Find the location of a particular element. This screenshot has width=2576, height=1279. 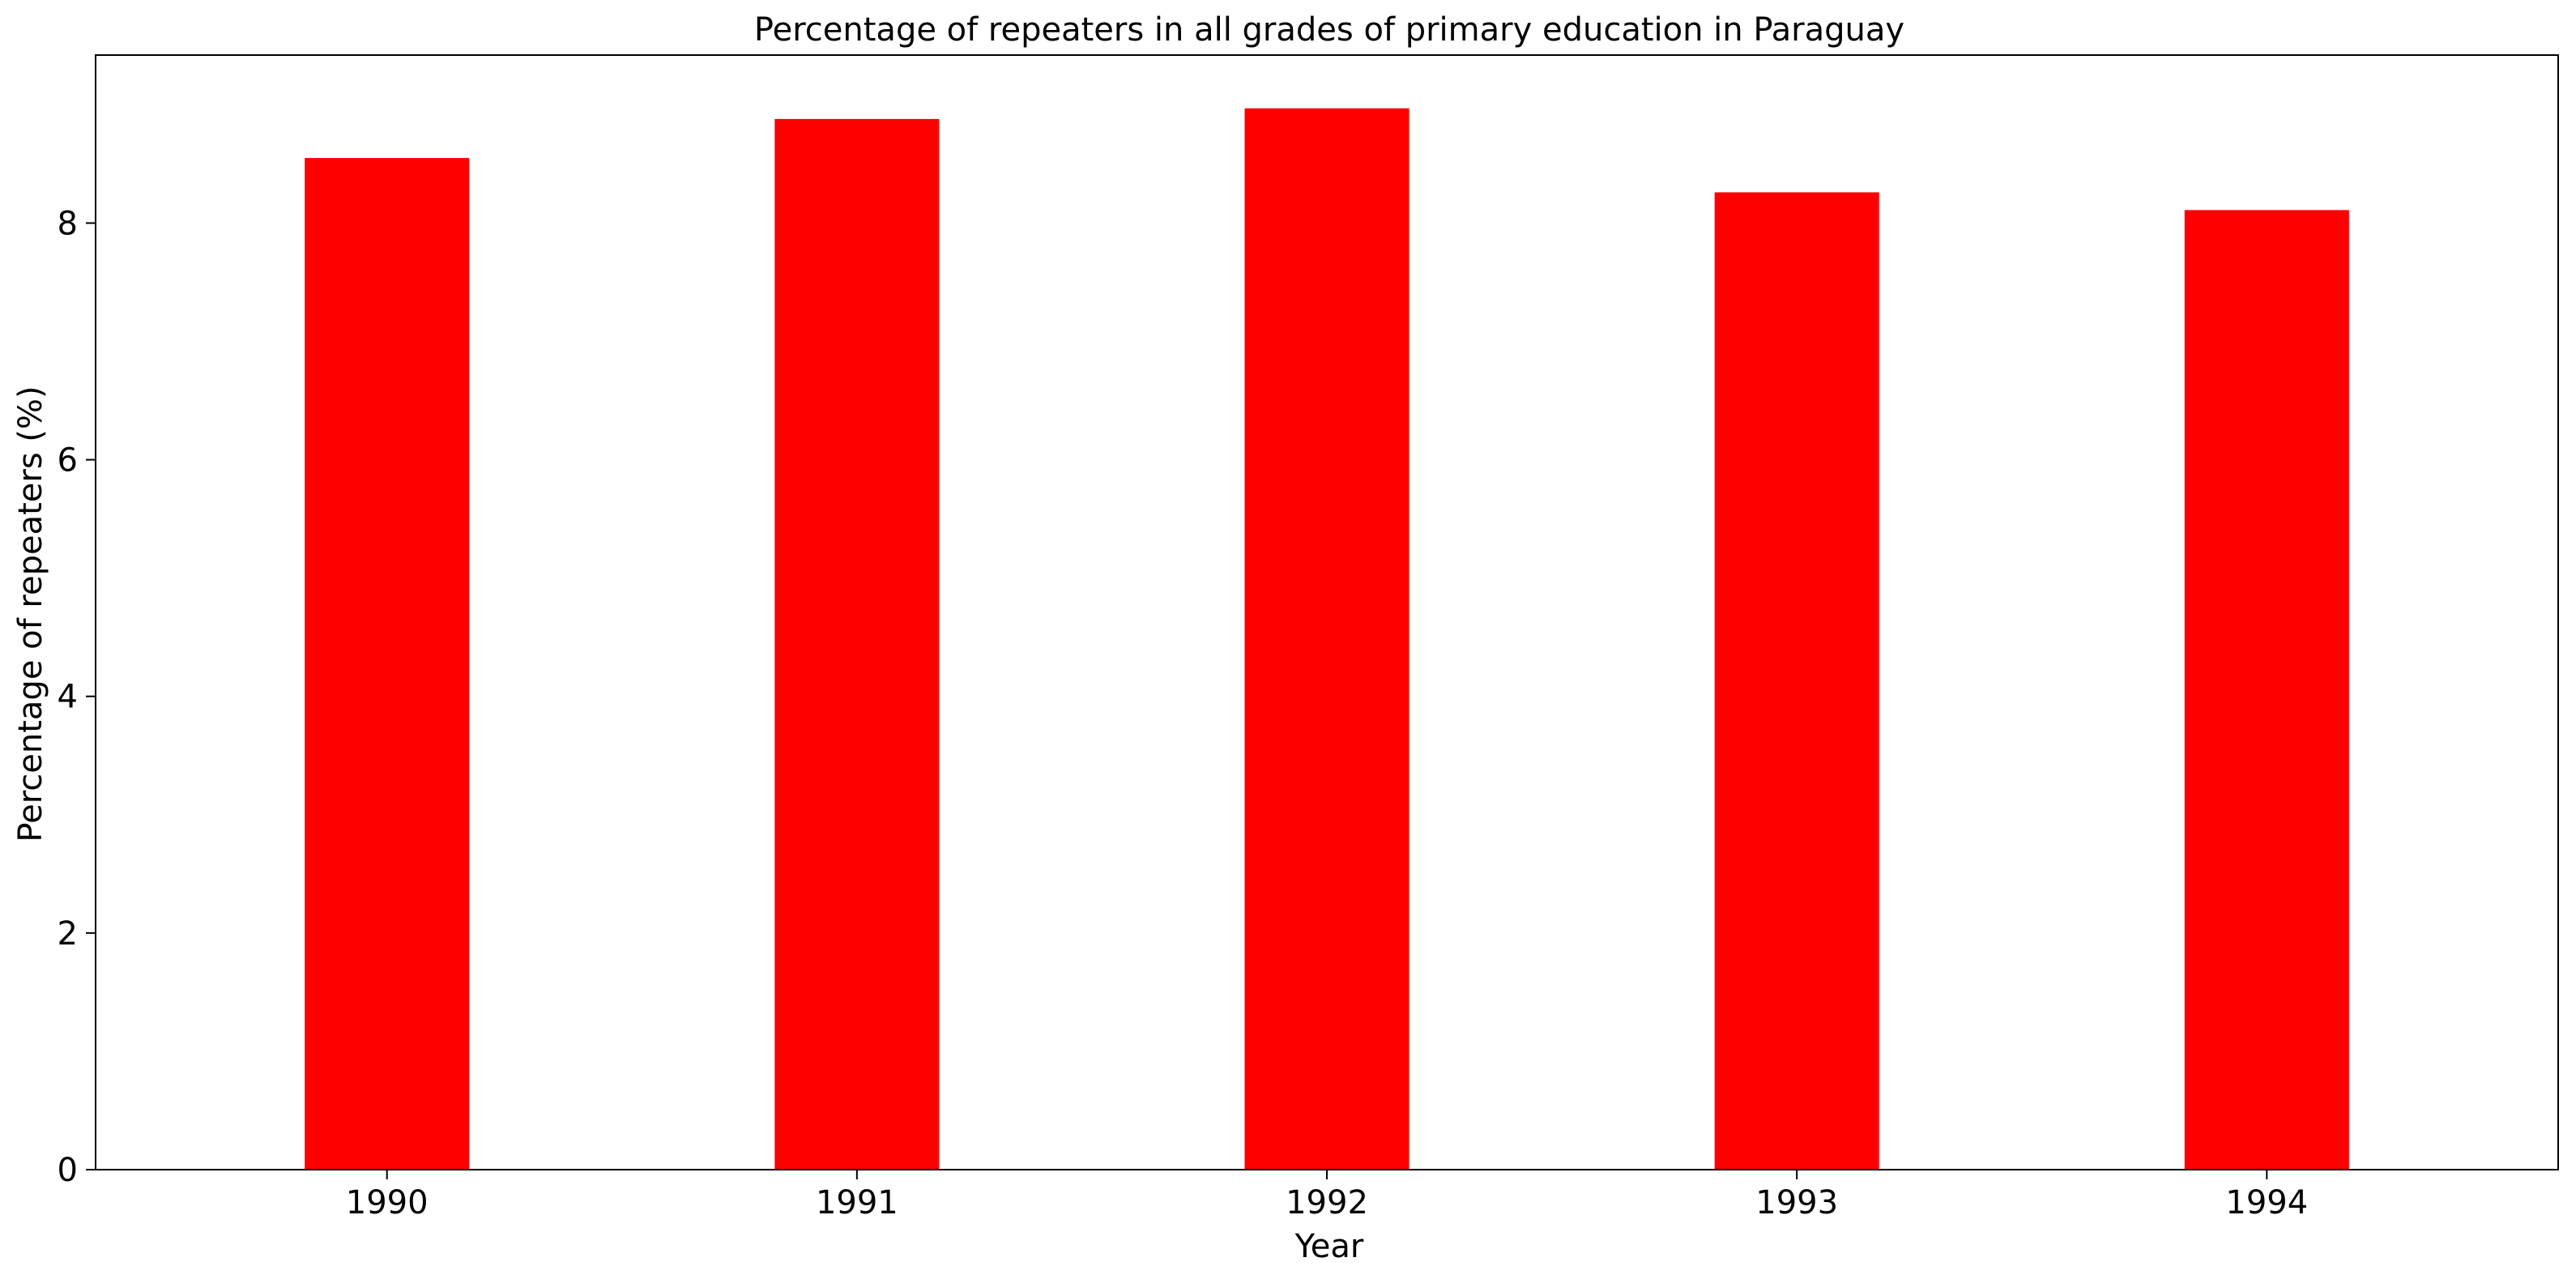

y-axis-ticks: 0 2 4 6 8 is located at coordinates (77, 697).